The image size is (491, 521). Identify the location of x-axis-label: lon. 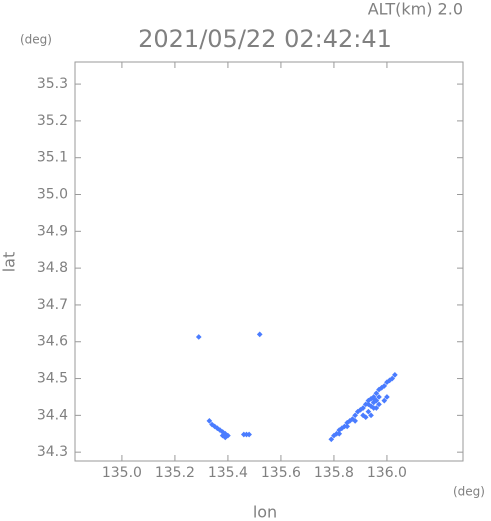
(265, 512).